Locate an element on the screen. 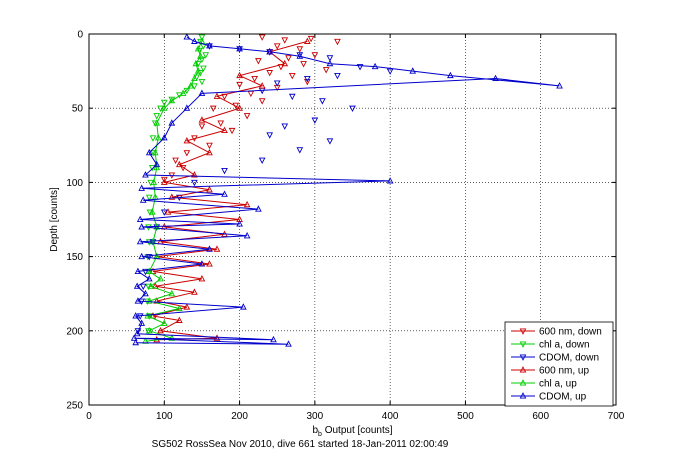 This screenshot has height=454, width=681. legend-label: CDOM, down is located at coordinates (569, 358).